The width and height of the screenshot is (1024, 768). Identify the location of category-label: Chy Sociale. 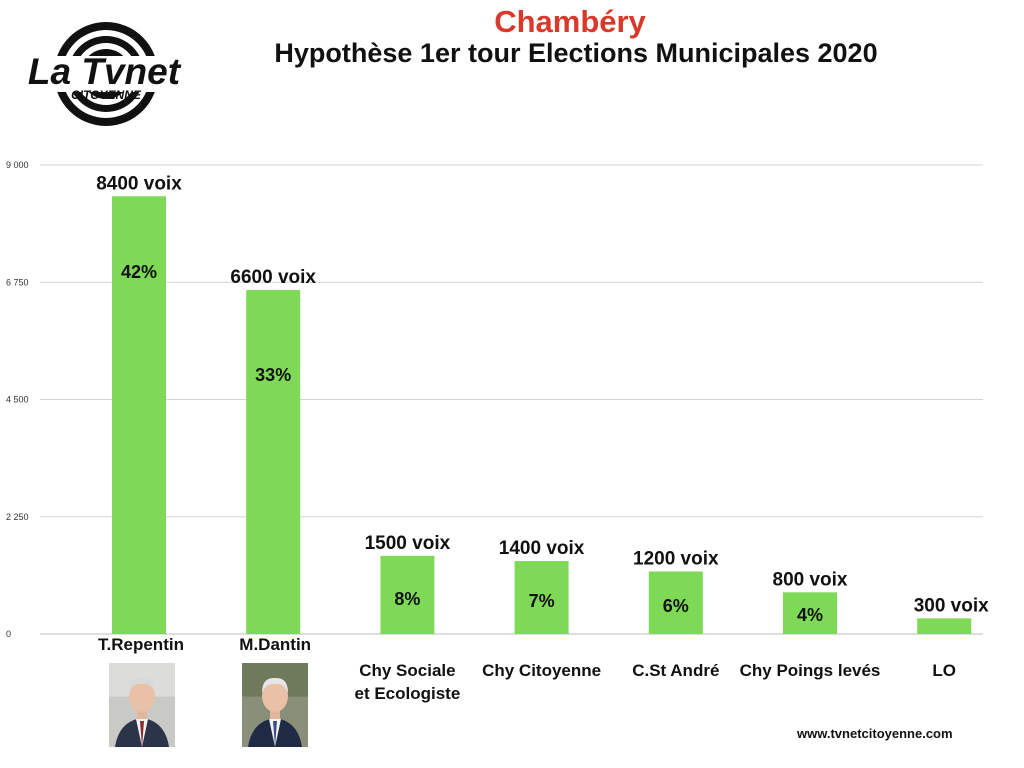
(407, 670).